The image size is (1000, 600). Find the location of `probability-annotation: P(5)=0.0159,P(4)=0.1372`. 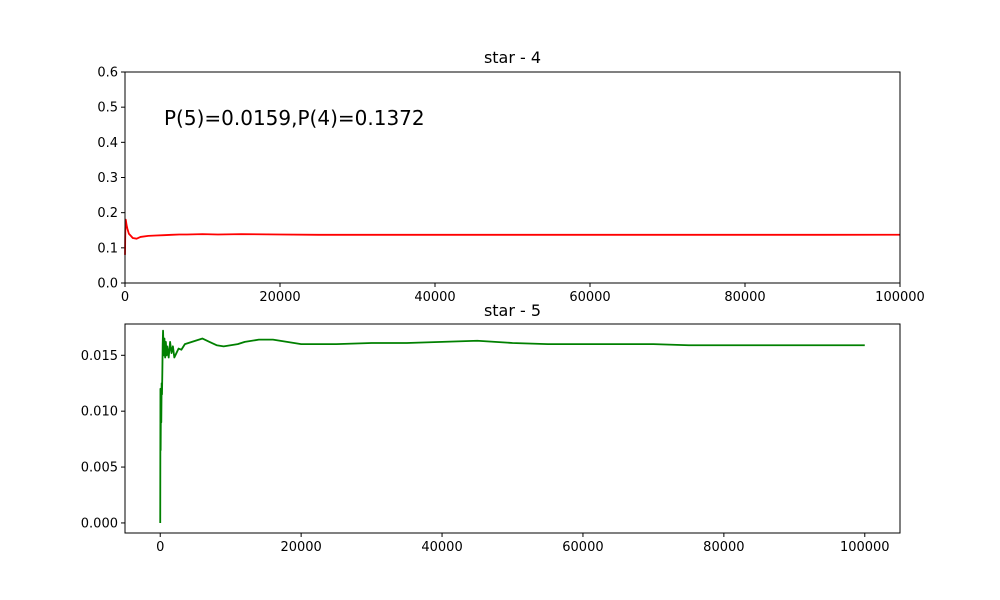

probability-annotation: P(5)=0.0159,P(4)=0.1372 is located at coordinates (294, 118).